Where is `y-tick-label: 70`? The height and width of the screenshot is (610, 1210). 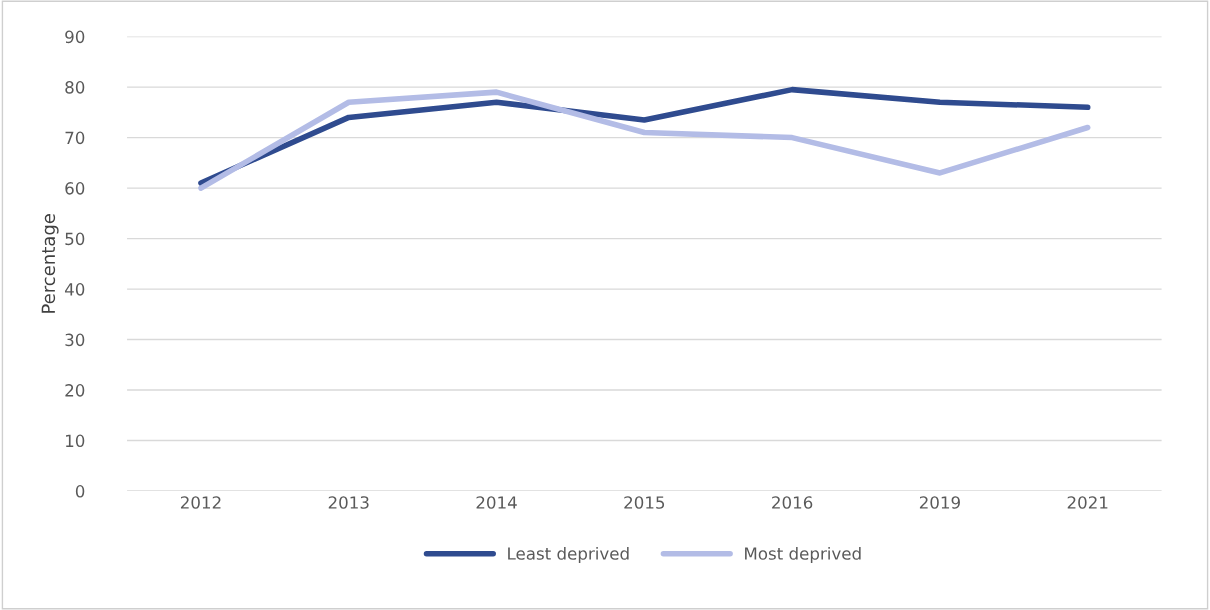
y-tick-label: 70 is located at coordinates (75, 138).